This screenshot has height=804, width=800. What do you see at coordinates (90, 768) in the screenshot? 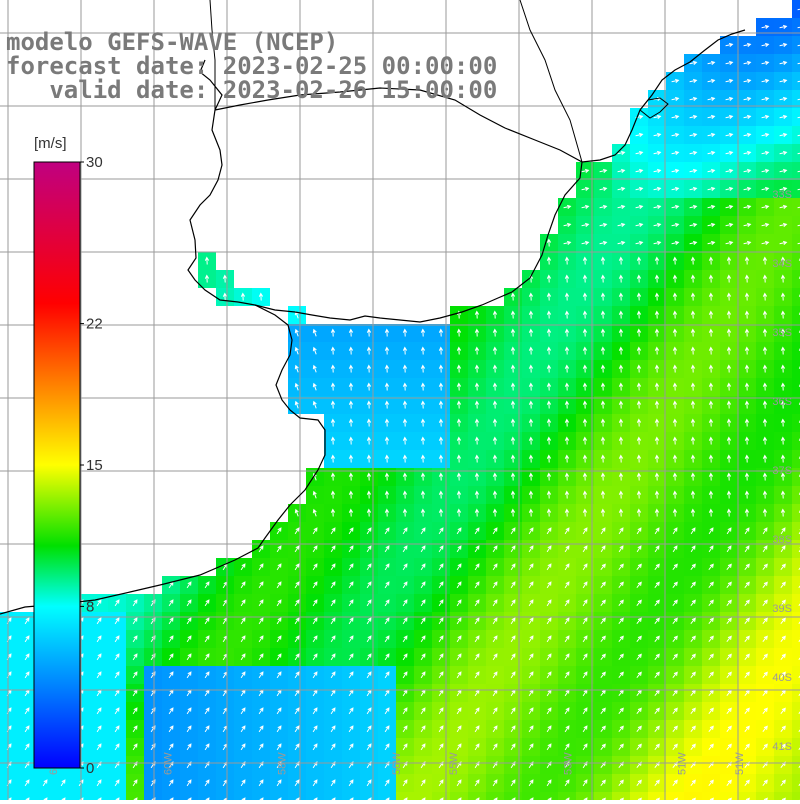
I see `colorbar-tick-label: 0` at bounding box center [90, 768].